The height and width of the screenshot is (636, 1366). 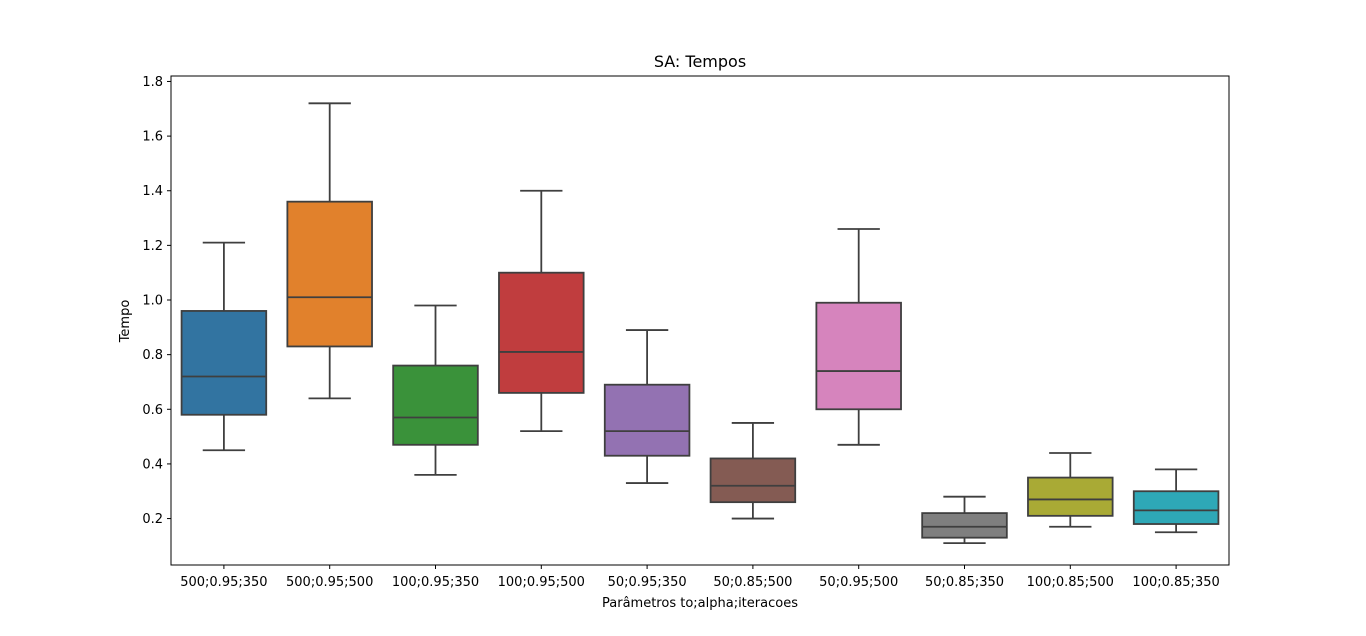 I want to click on y-axis: 0.2 0.4 0.6 0.8 1.0 1.2 1.4 1.6 1.8, so click(x=156, y=301).